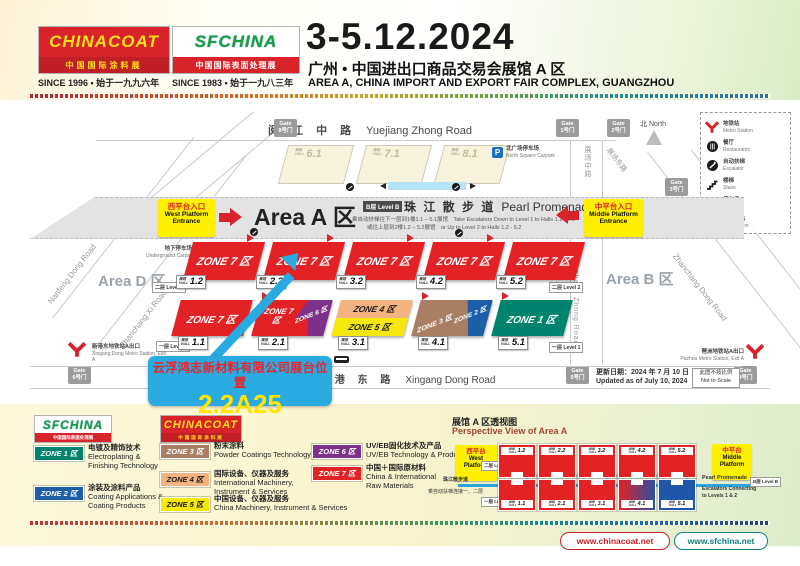  Describe the element at coordinates (337, 451) in the screenshot. I see `zone6-chip: ZONE 6 区` at that location.